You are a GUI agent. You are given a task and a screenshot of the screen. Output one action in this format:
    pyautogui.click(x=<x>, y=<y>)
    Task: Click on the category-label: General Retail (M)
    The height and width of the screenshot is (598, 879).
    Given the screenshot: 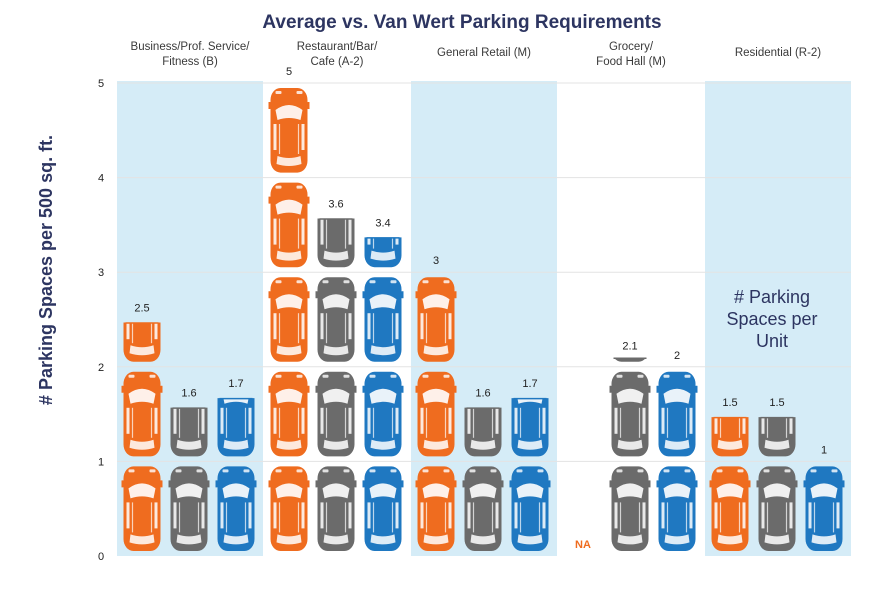 What is the action you would take?
    pyautogui.click(x=484, y=53)
    